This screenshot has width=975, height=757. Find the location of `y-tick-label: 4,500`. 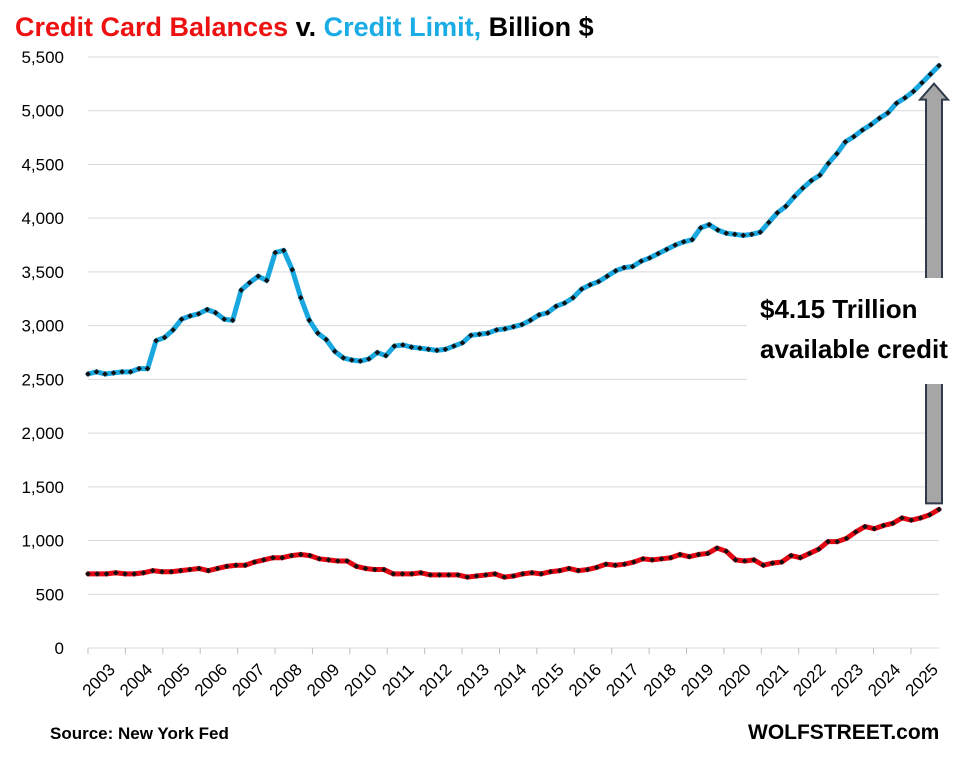

y-tick-label: 4,500 is located at coordinates (42, 164).